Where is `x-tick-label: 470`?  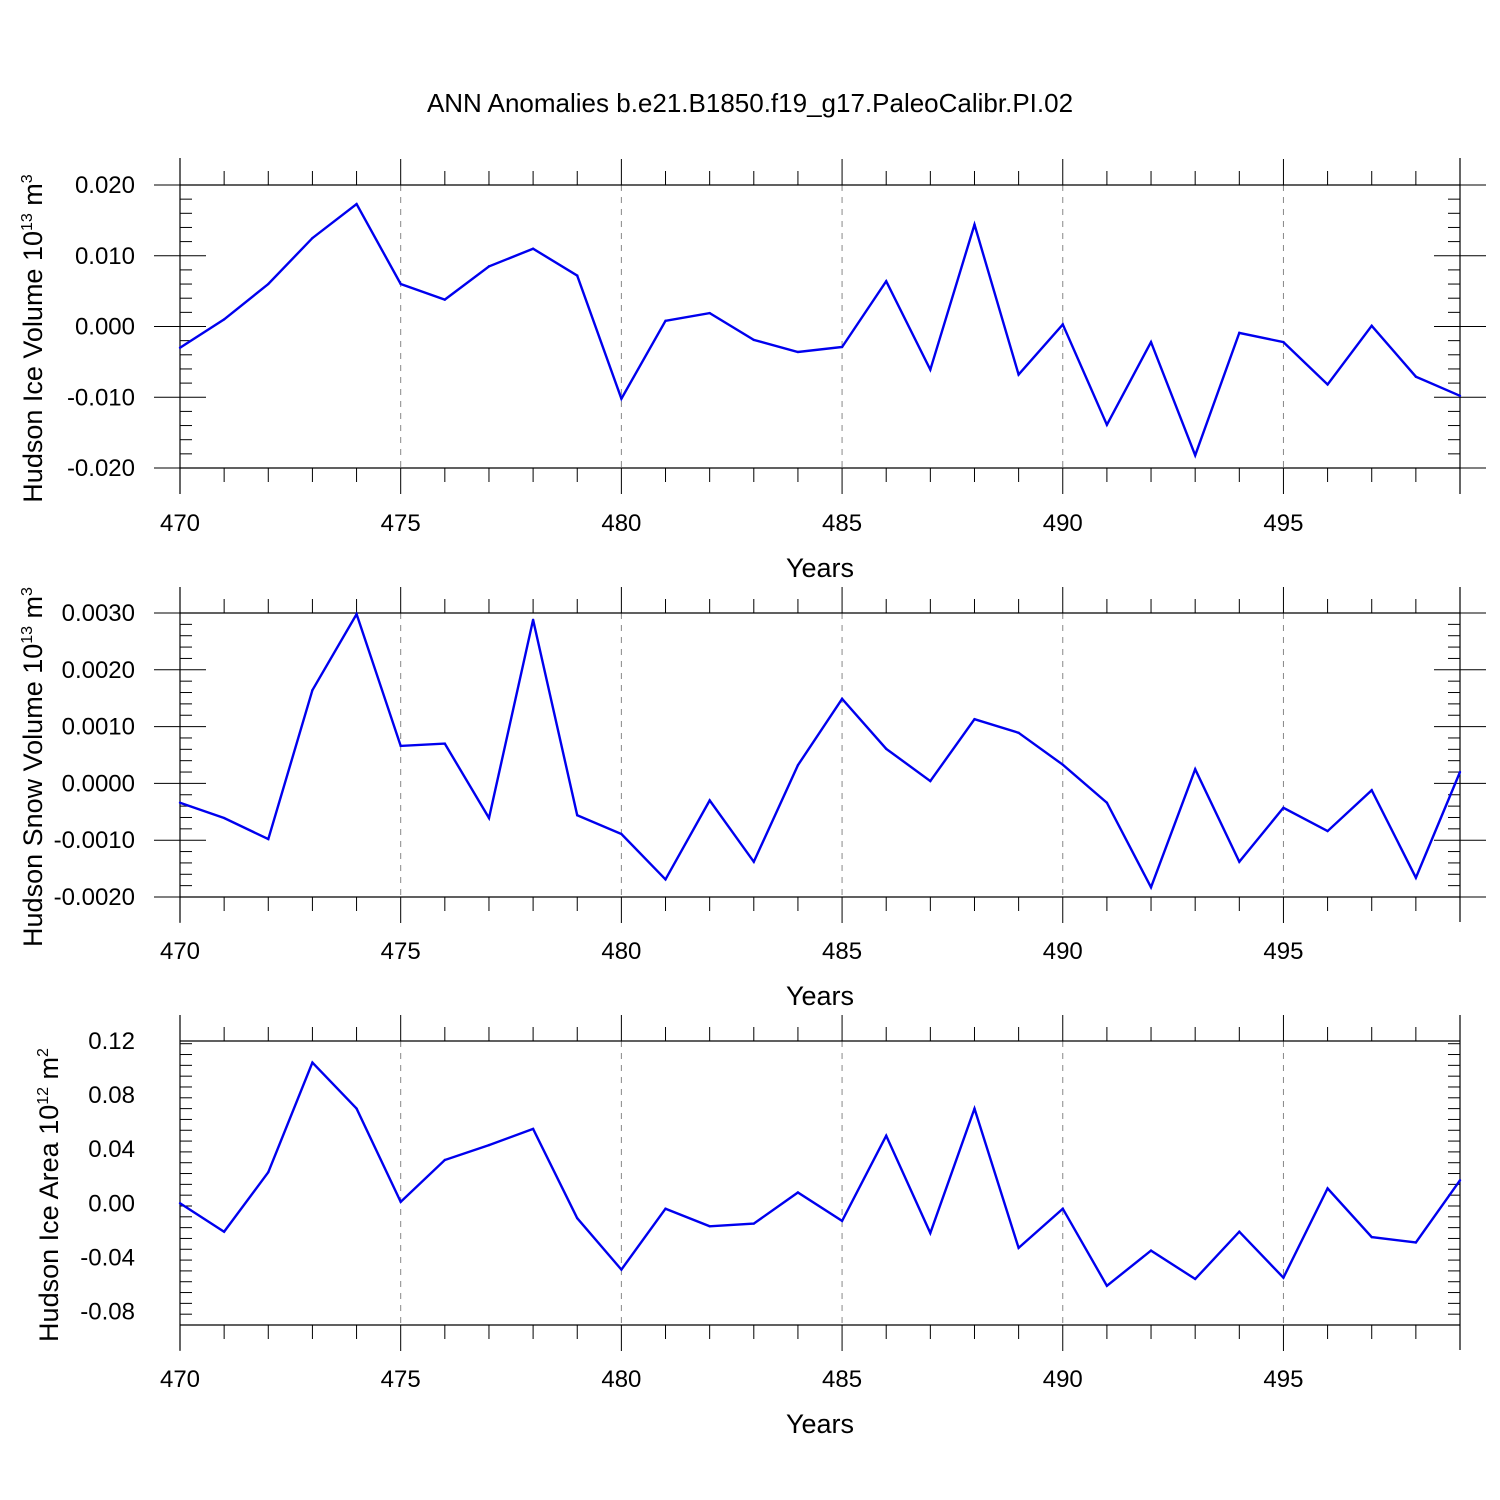 x-tick-label: 470 is located at coordinates (180, 1379).